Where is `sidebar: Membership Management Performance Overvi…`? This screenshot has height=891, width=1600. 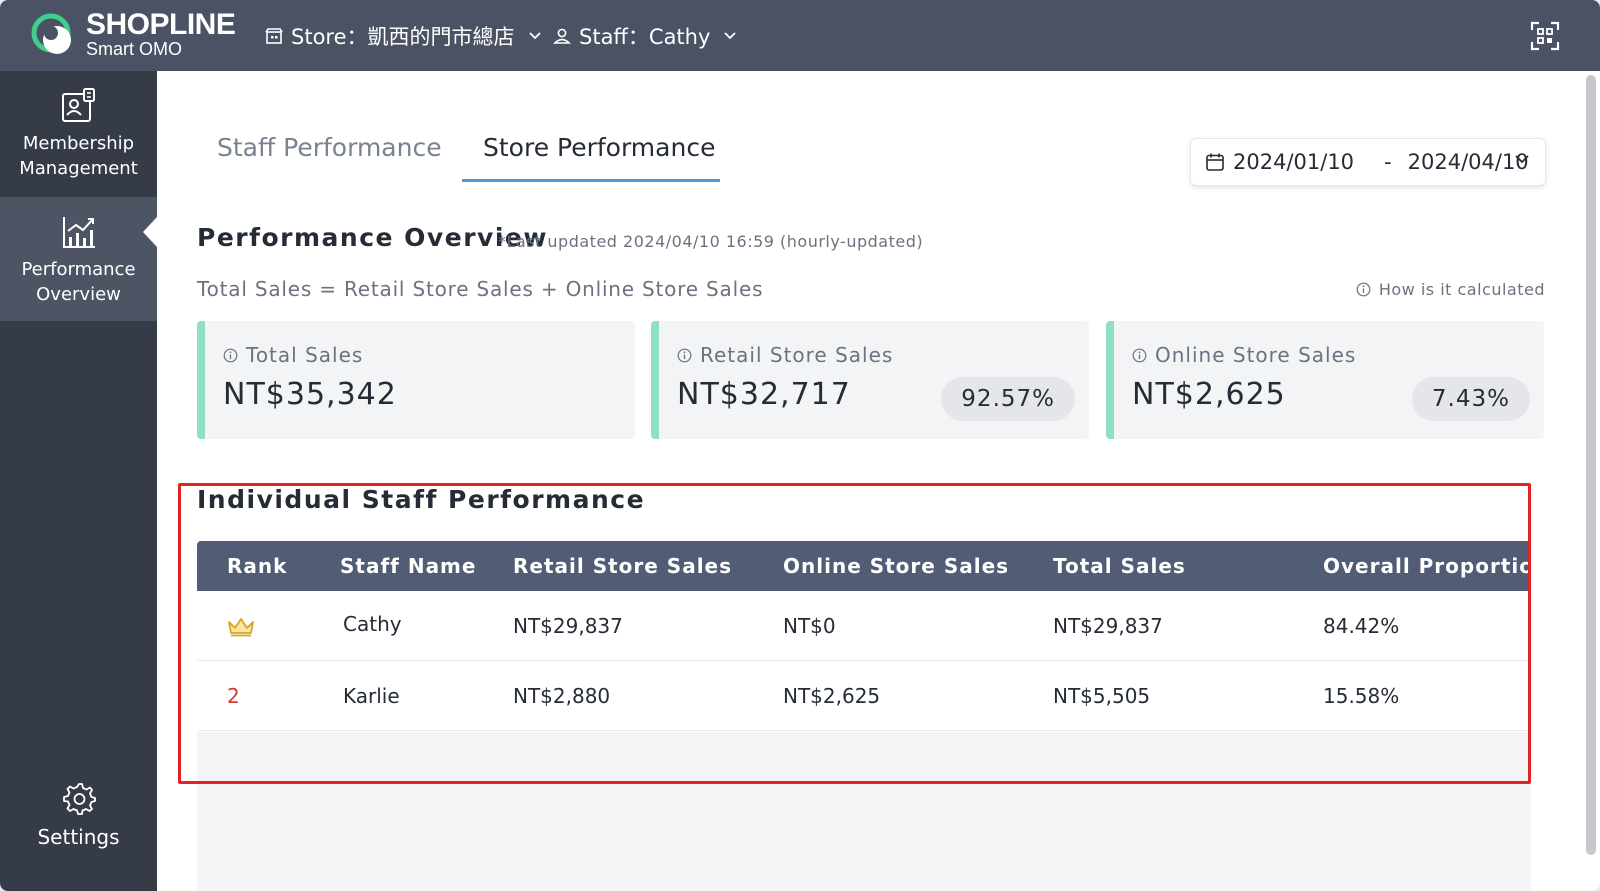
sidebar: Membership Management Performance Overvi… is located at coordinates (78, 481).